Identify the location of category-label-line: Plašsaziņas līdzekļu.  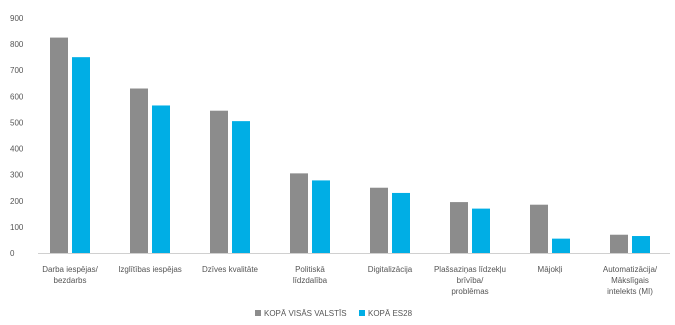
(470, 269).